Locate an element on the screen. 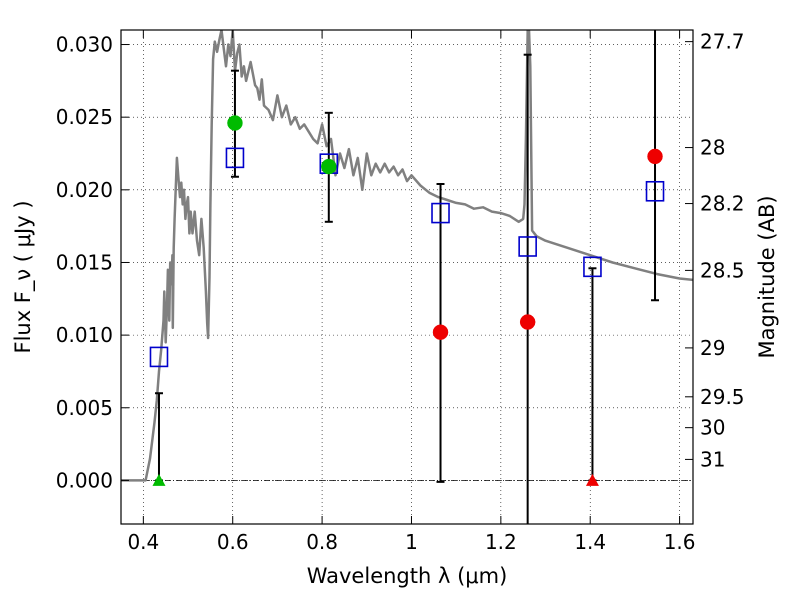 This screenshot has width=800, height=604. y-tick-label: 0.025 is located at coordinates (84, 117).